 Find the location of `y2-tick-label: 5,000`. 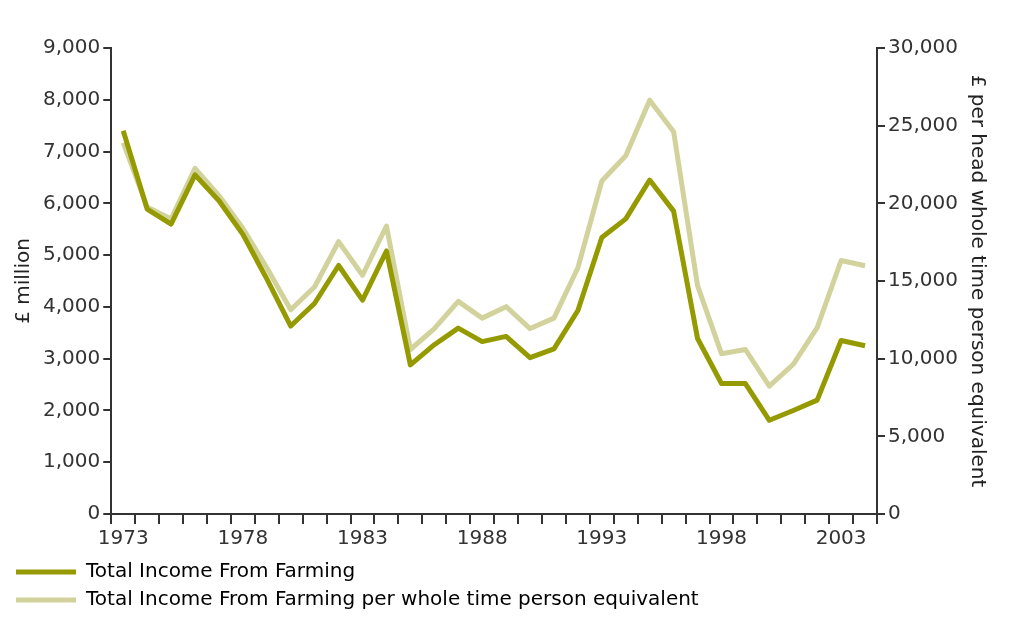

y2-tick-label: 5,000 is located at coordinates (917, 434).